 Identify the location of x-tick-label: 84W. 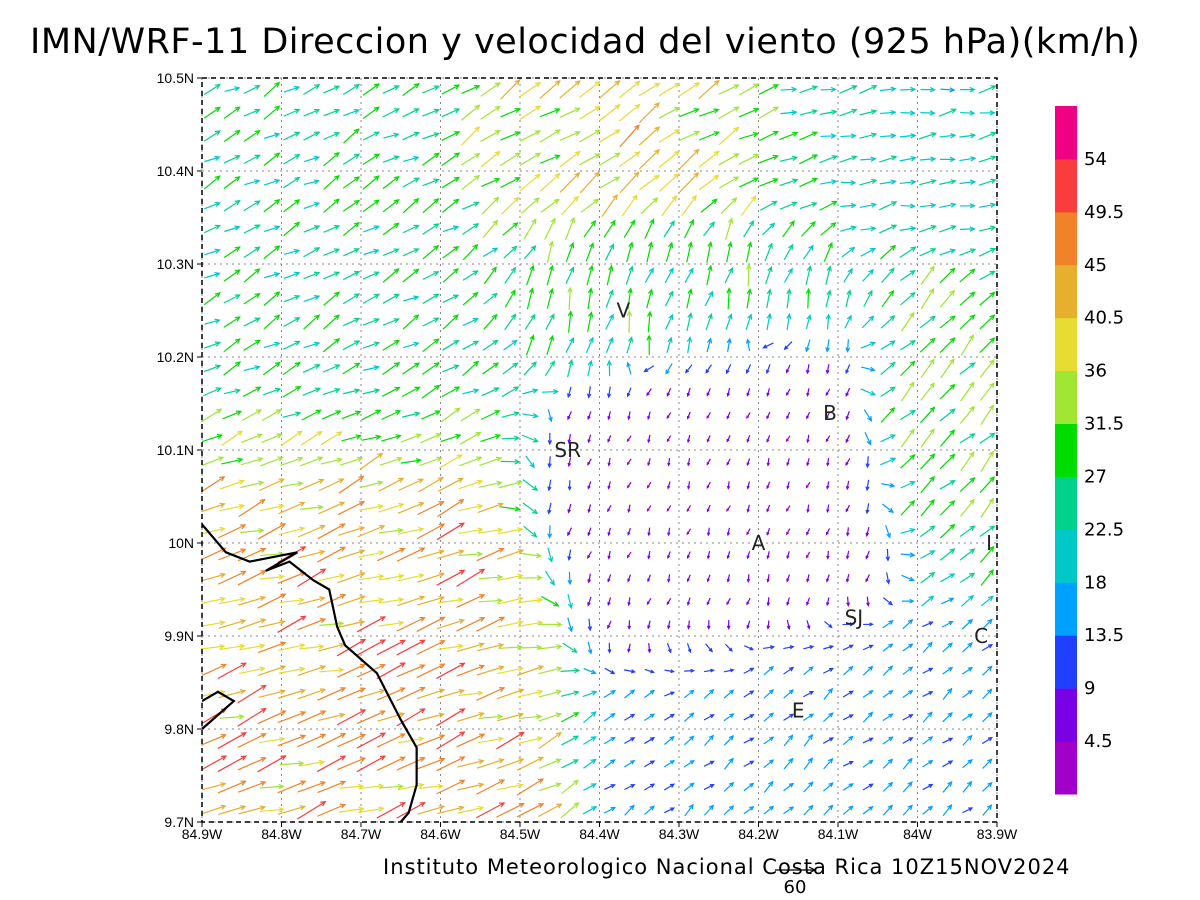
(918, 834).